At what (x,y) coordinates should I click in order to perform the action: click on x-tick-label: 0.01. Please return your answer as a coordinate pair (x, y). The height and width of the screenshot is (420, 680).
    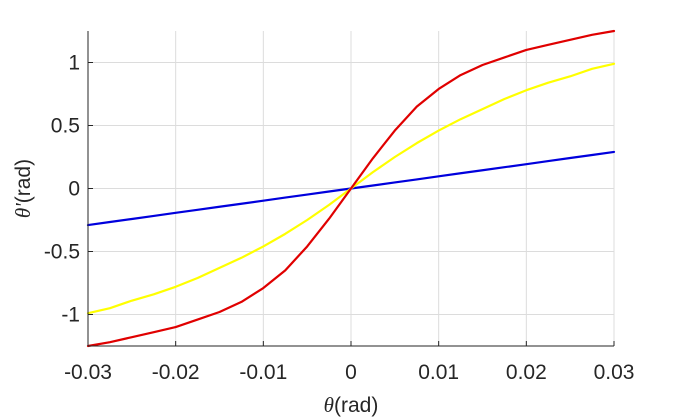
    Looking at the image, I should click on (438, 372).